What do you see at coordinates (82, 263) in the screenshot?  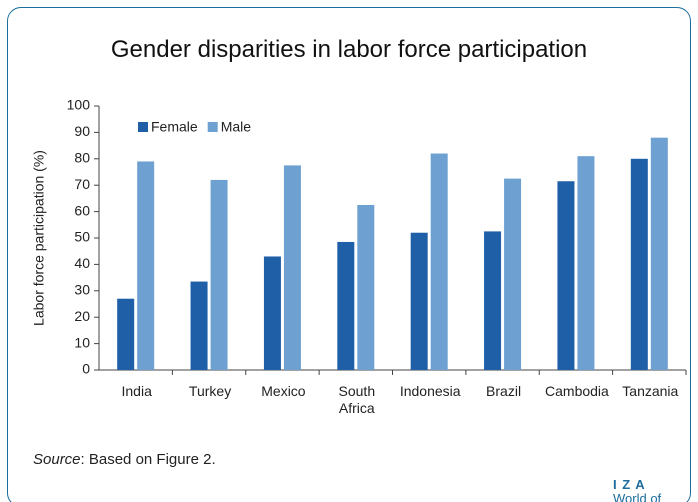 I see `y-tick-label: 40` at bounding box center [82, 263].